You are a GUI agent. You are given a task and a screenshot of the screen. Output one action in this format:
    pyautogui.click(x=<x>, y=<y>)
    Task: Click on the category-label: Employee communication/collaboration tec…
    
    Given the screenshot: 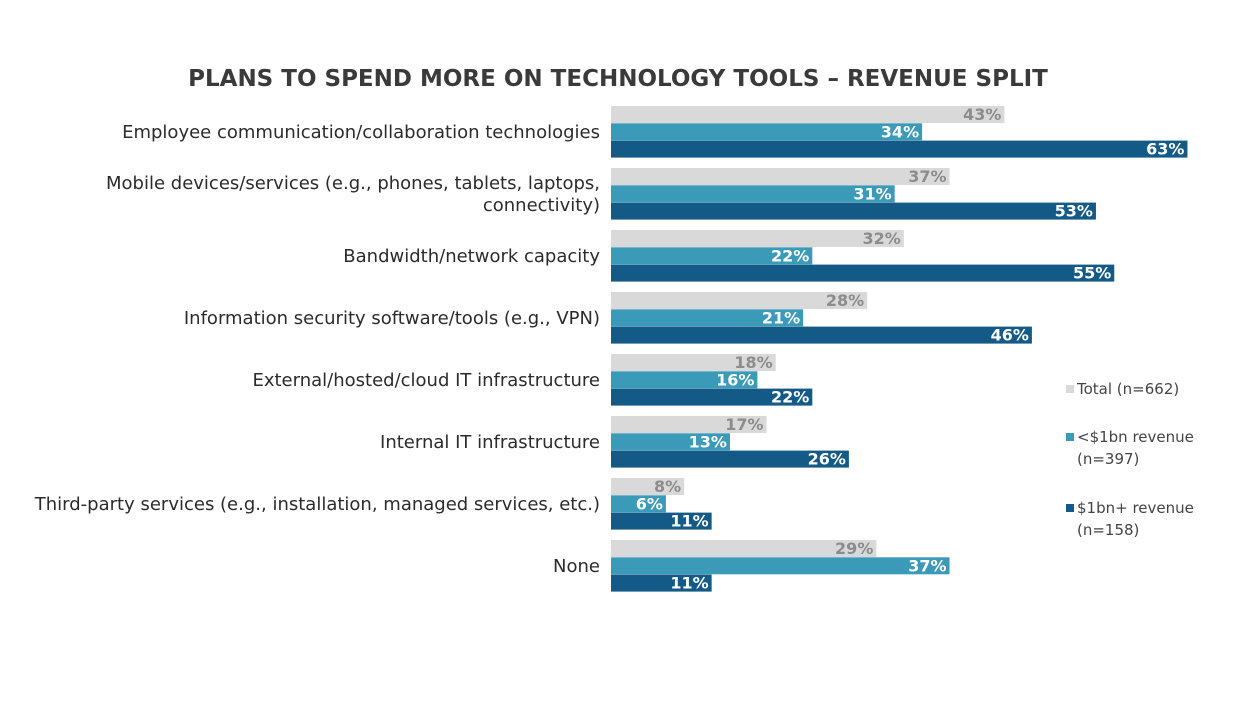 What is the action you would take?
    pyautogui.click(x=361, y=132)
    